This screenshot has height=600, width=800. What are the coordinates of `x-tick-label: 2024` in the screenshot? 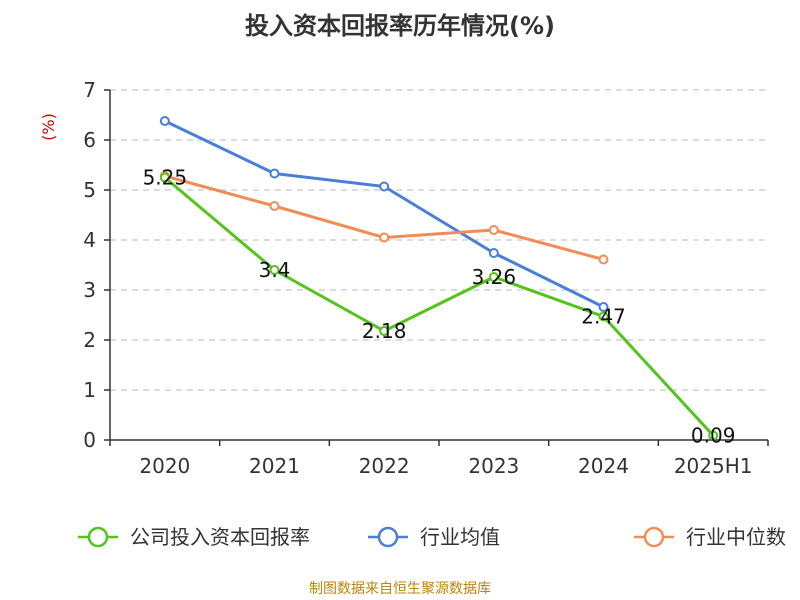 It's located at (603, 466).